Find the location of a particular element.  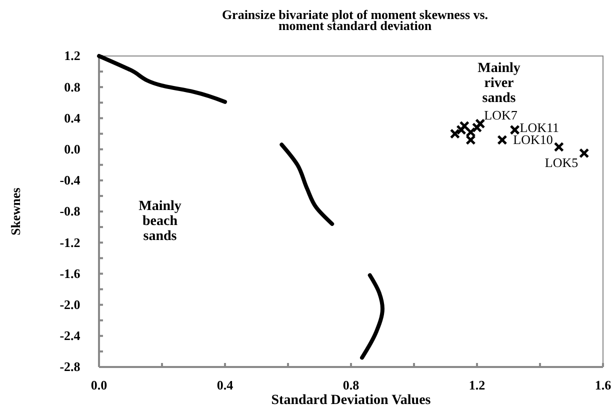

y-axis-title: Skewnes is located at coordinates (15, 212).